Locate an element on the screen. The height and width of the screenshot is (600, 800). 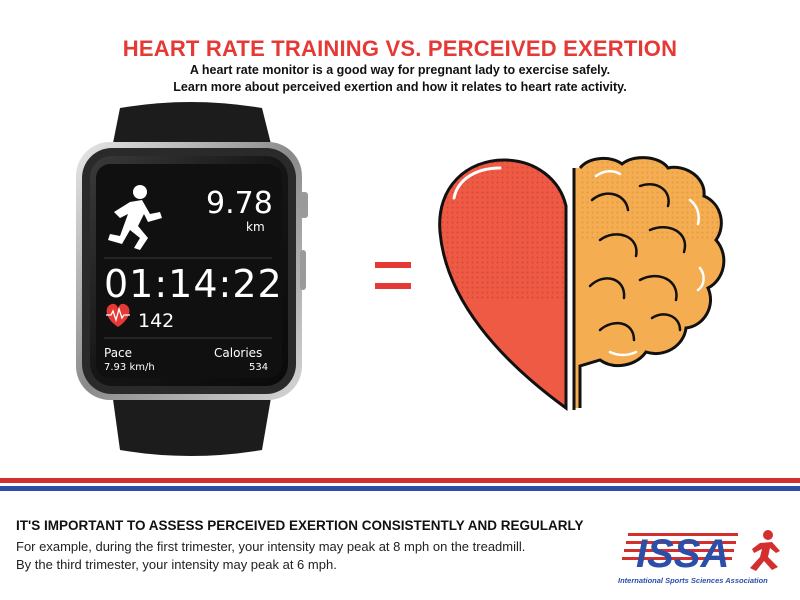
issa-logo: ISSA is located at coordinates (701, 553).